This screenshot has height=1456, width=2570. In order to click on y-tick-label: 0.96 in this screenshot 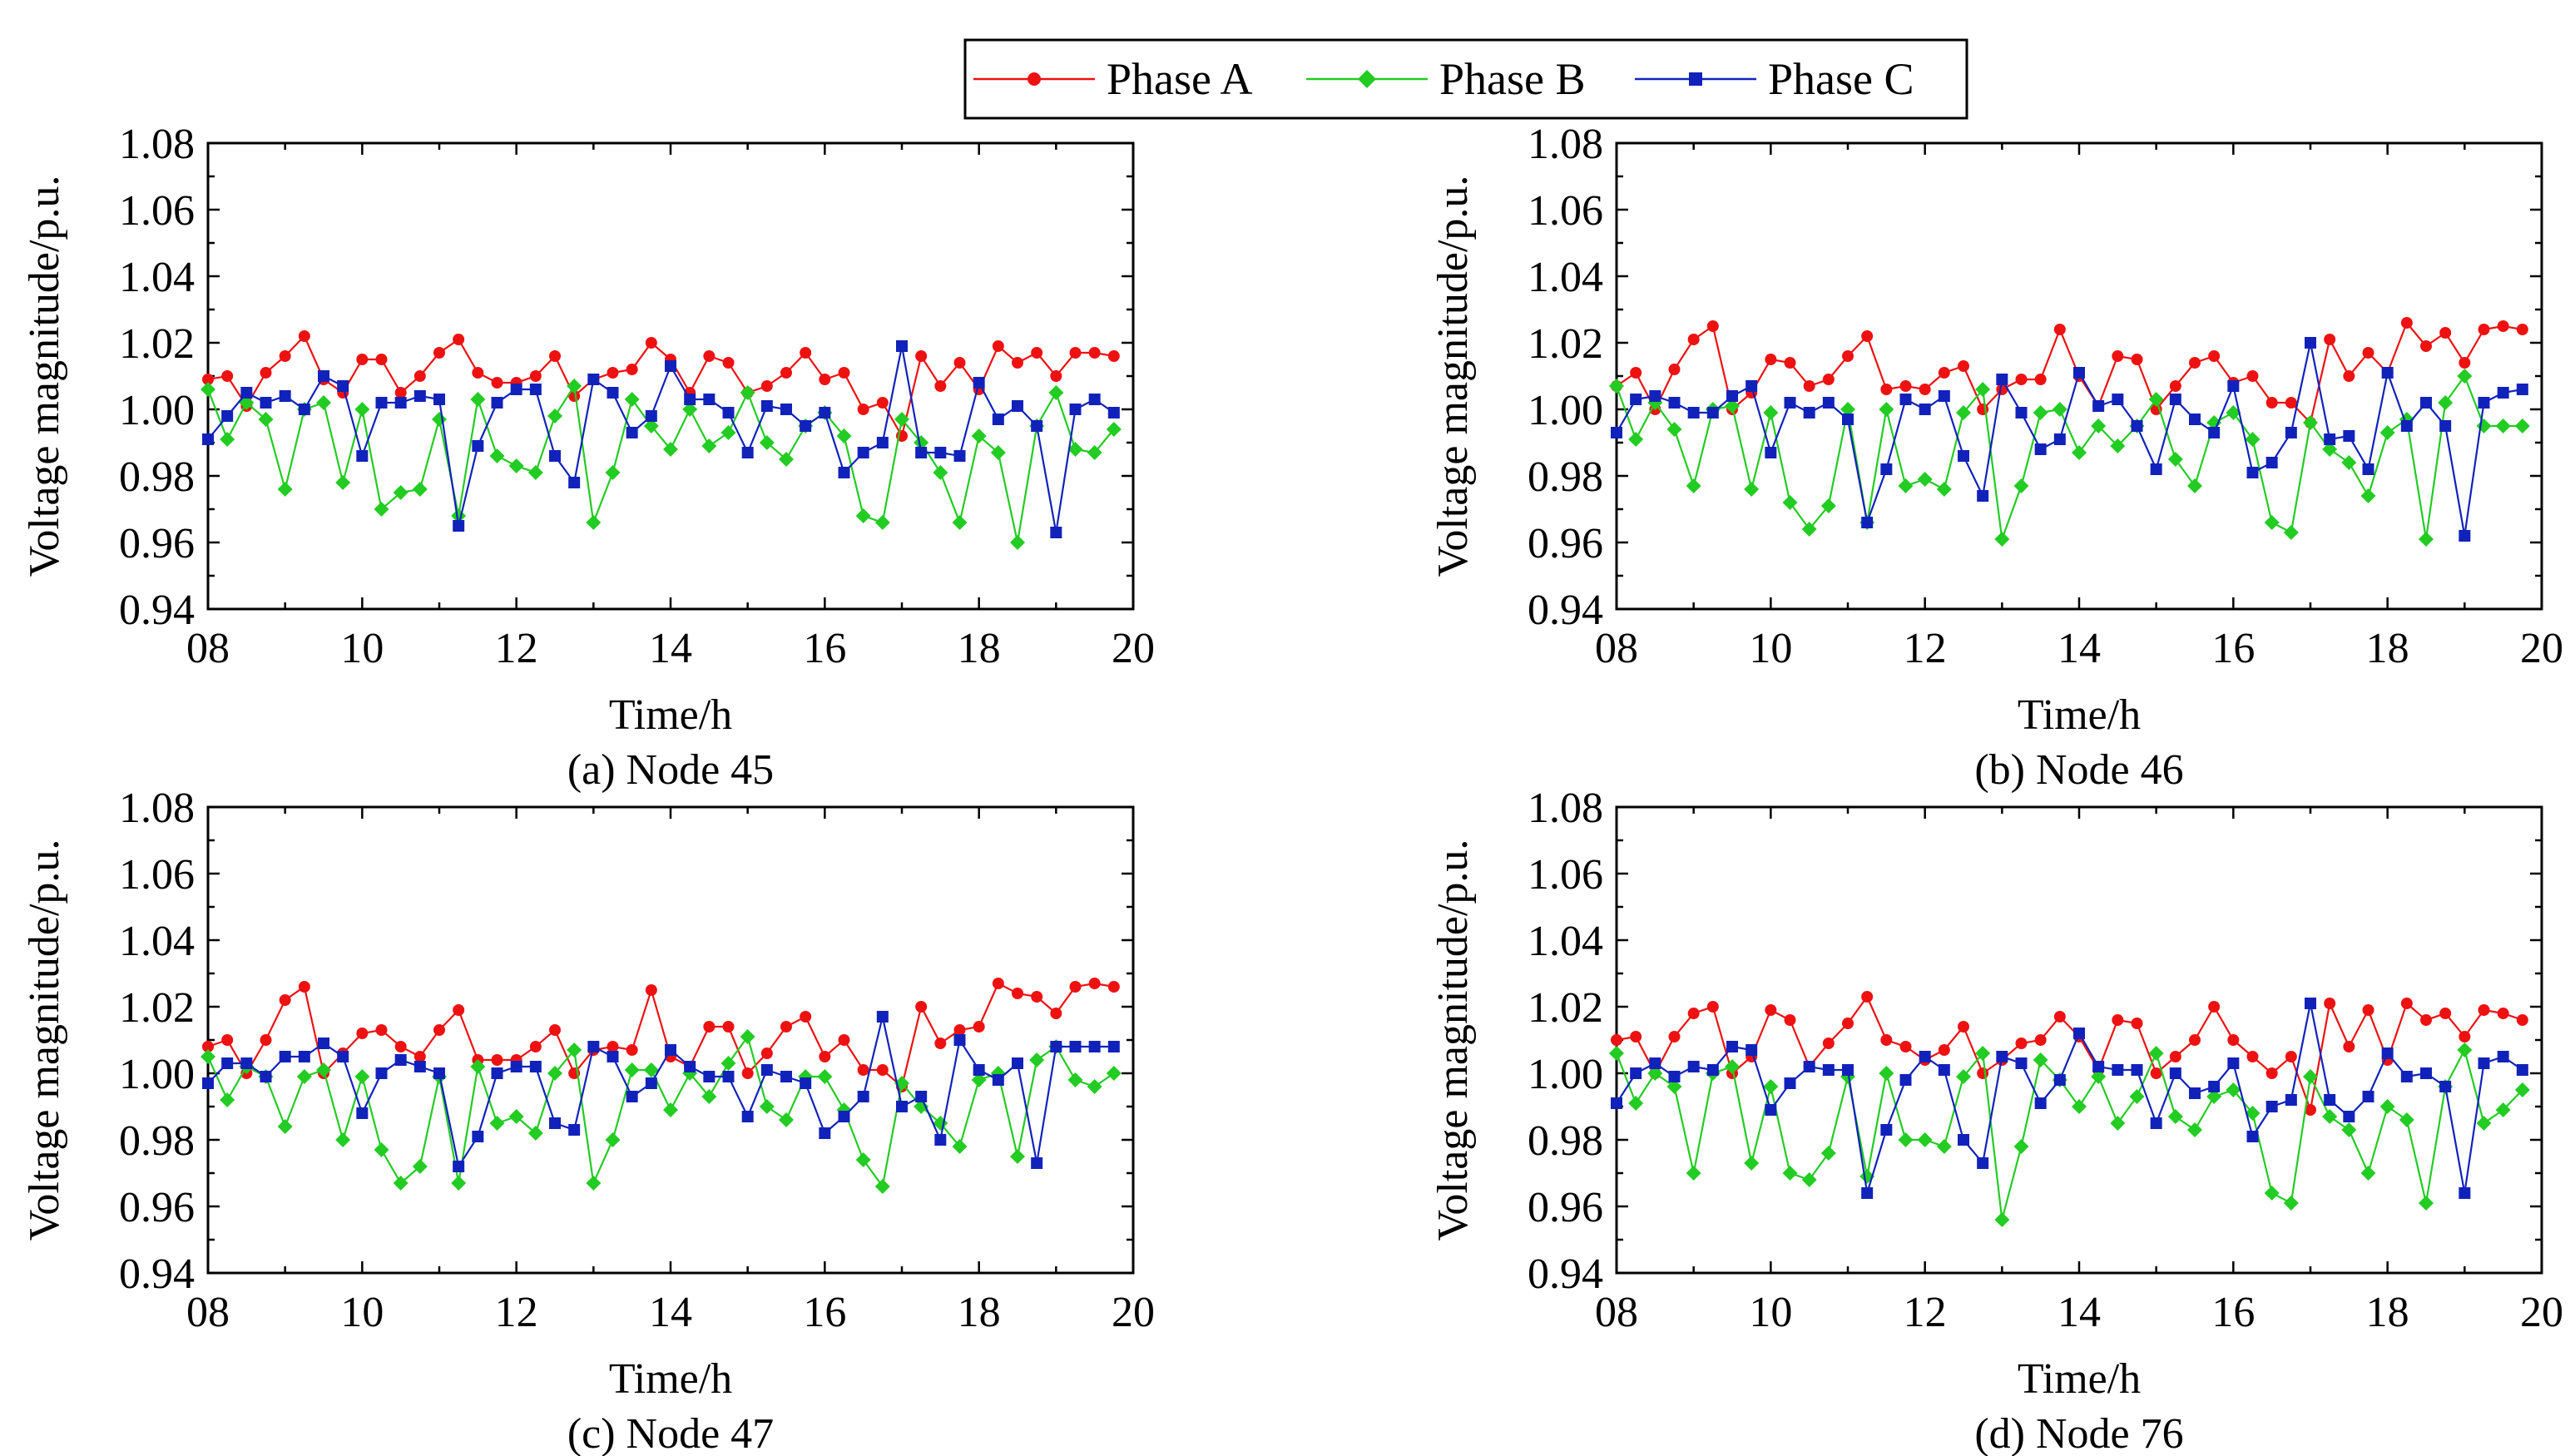, I will do `click(1565, 543)`.